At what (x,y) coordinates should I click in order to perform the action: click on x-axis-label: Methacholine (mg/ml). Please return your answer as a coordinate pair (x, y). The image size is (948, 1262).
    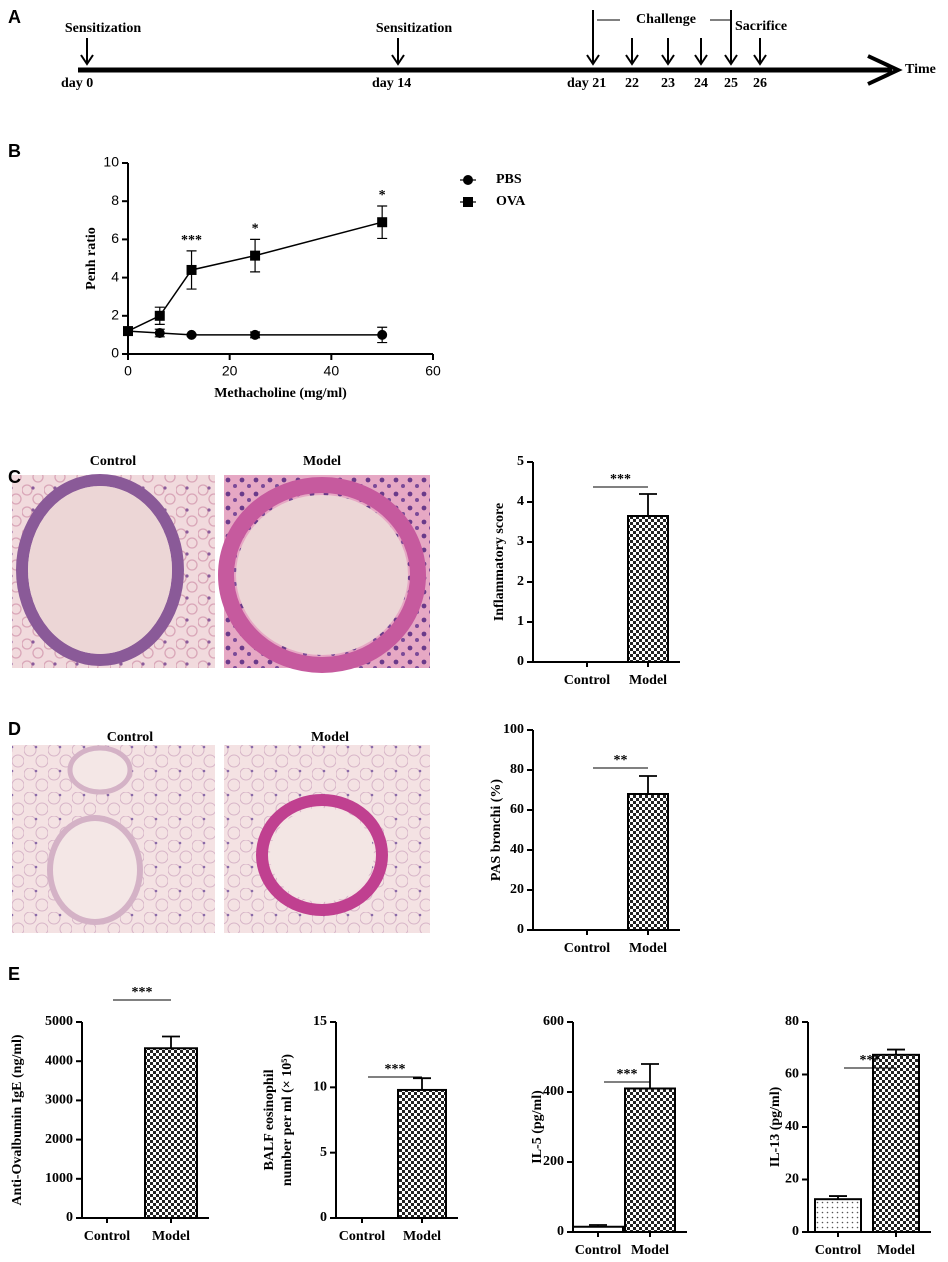
    Looking at the image, I should click on (280, 393).